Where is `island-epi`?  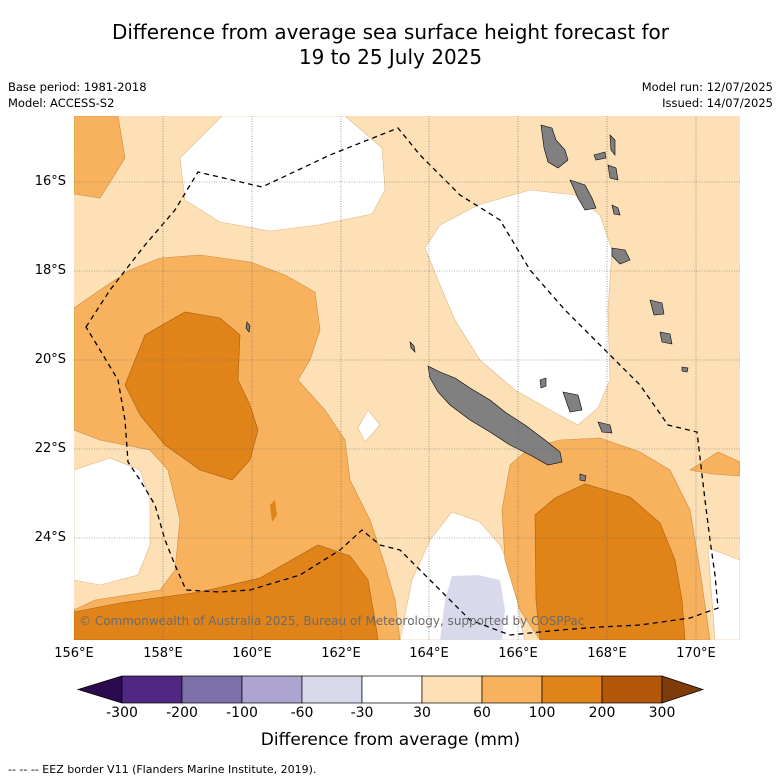 island-epi is located at coordinates (616, 210).